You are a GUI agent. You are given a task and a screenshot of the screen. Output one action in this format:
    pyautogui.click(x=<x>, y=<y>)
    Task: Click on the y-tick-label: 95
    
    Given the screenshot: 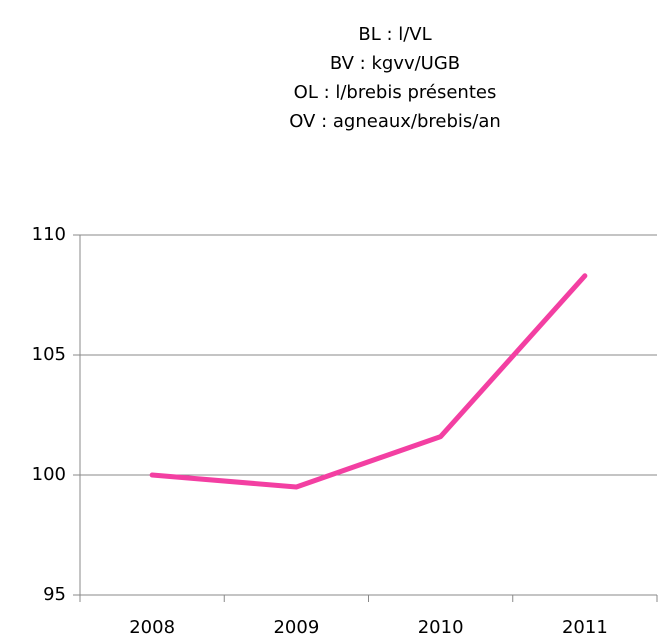 What is the action you would take?
    pyautogui.click(x=54, y=594)
    